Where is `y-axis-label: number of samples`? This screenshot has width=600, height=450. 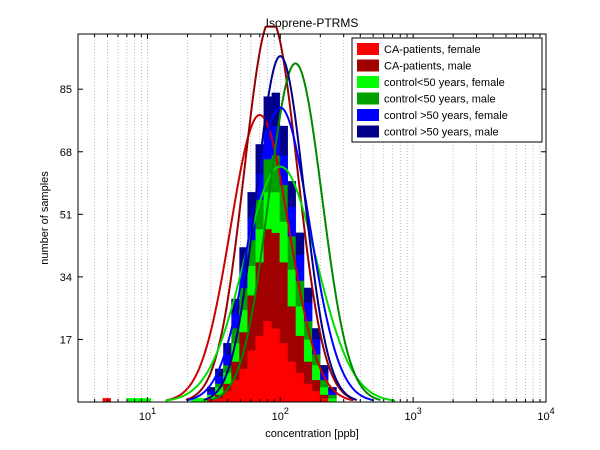
y-axis-label: number of samples is located at coordinates (45, 218).